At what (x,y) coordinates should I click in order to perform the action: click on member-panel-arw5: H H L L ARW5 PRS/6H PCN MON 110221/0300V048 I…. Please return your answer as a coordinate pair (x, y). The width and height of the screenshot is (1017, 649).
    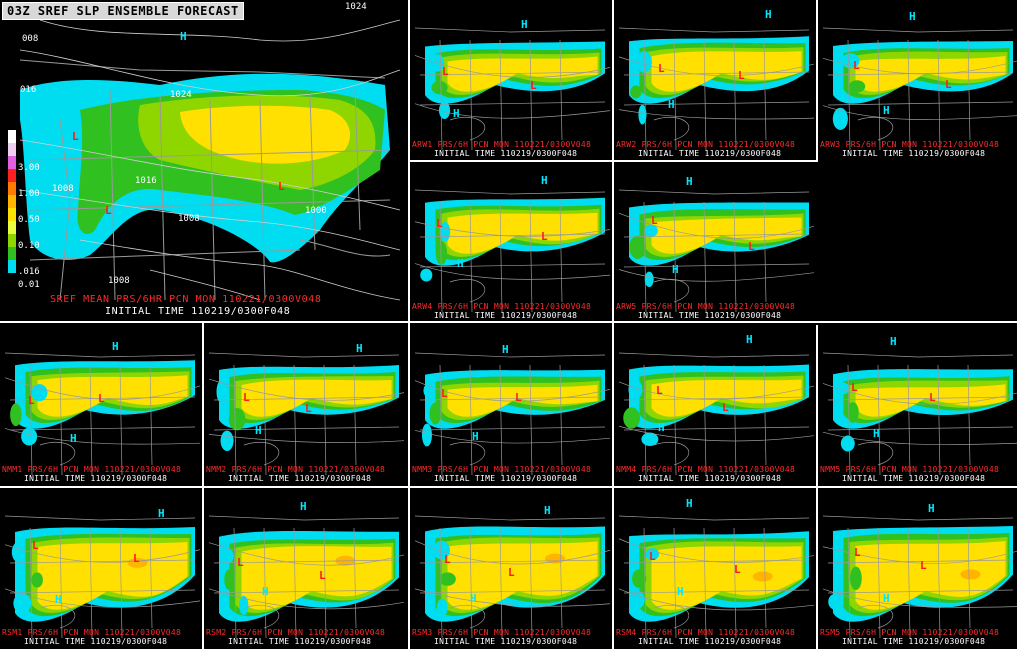
    Looking at the image, I should click on (715, 242).